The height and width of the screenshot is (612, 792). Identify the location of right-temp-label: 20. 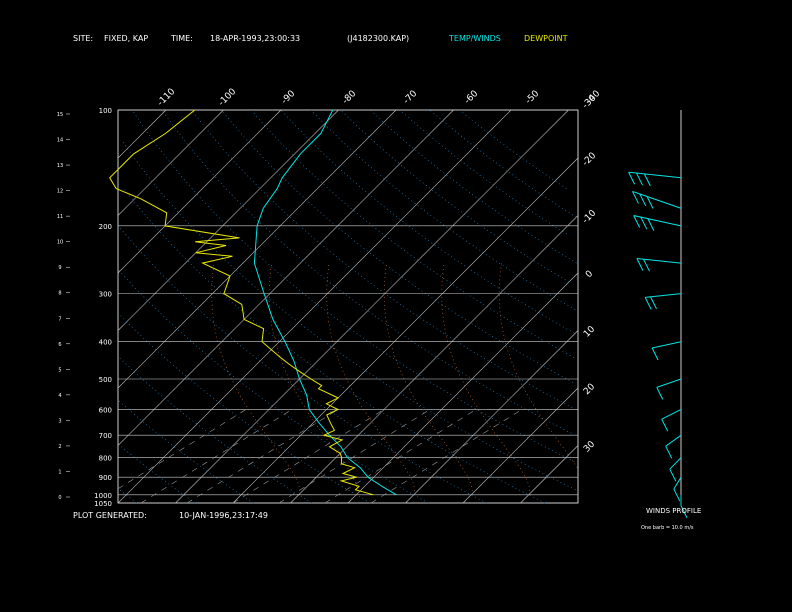
(589, 389).